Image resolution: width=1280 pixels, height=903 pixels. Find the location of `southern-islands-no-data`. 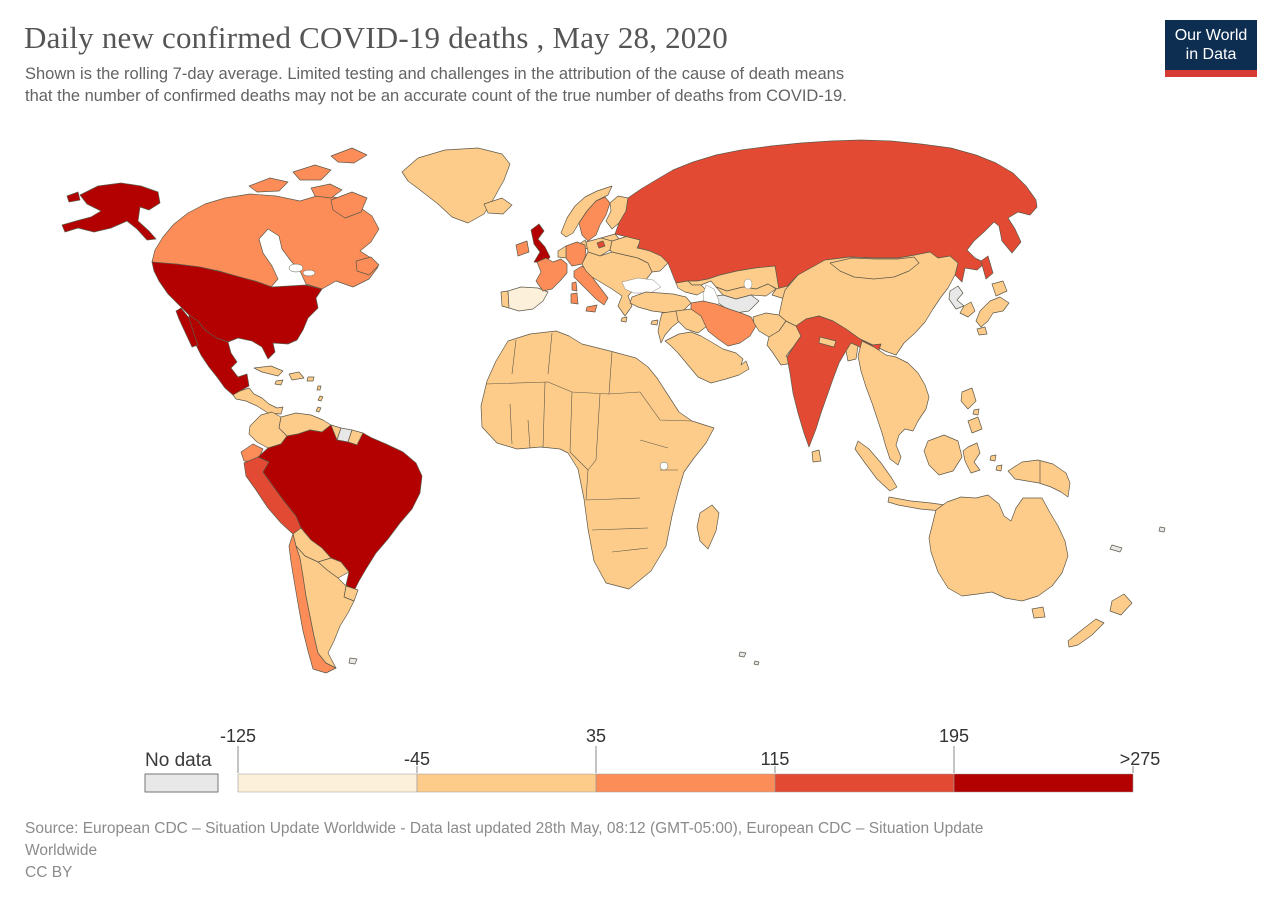

southern-islands-no-data is located at coordinates (749, 658).